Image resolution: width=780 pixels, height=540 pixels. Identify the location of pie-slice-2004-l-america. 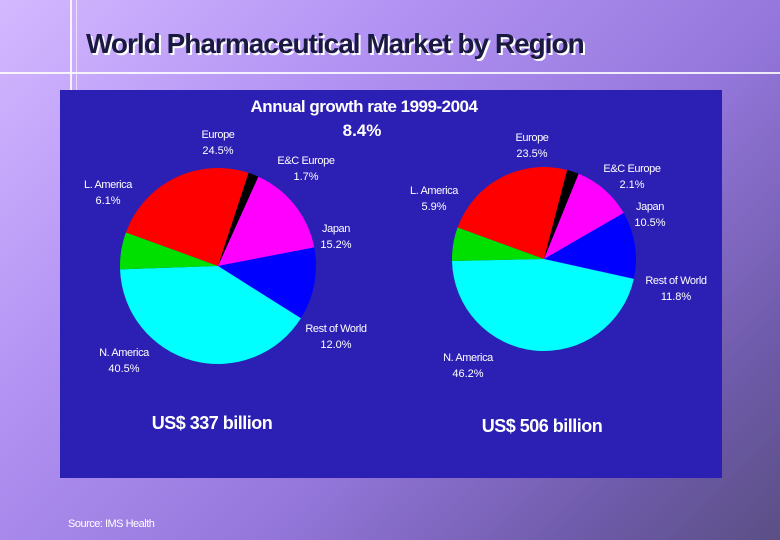
(497, 244).